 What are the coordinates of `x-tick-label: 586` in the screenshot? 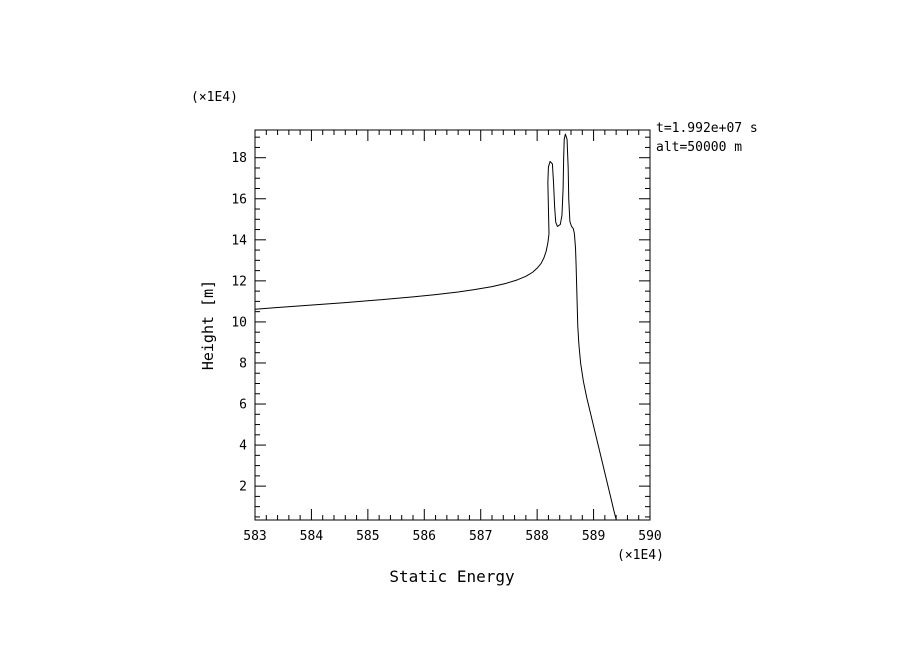 It's located at (424, 536).